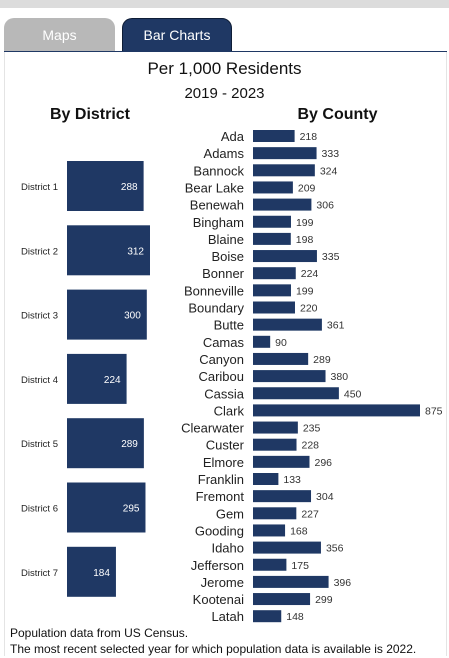 The height and width of the screenshot is (658, 449). I want to click on county-category-label: Idaho, so click(227, 548).